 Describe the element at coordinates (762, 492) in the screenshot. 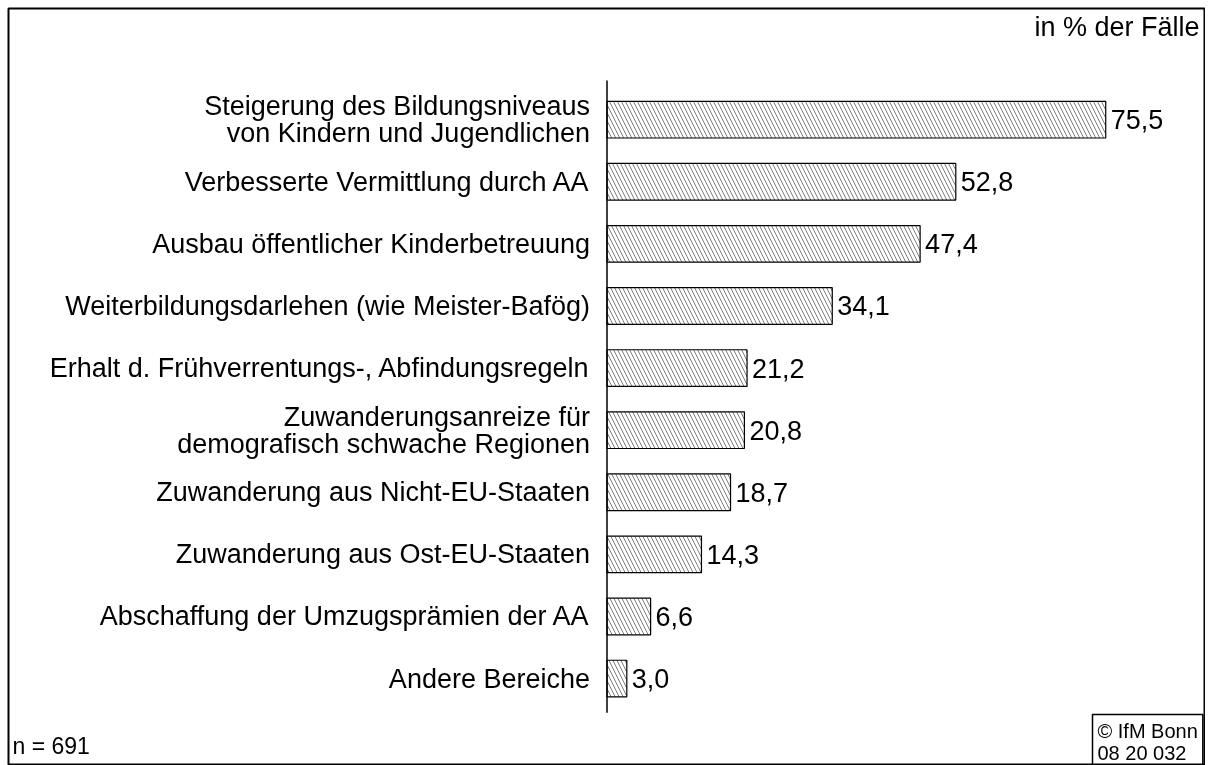

I see `data-label: 18,7` at that location.